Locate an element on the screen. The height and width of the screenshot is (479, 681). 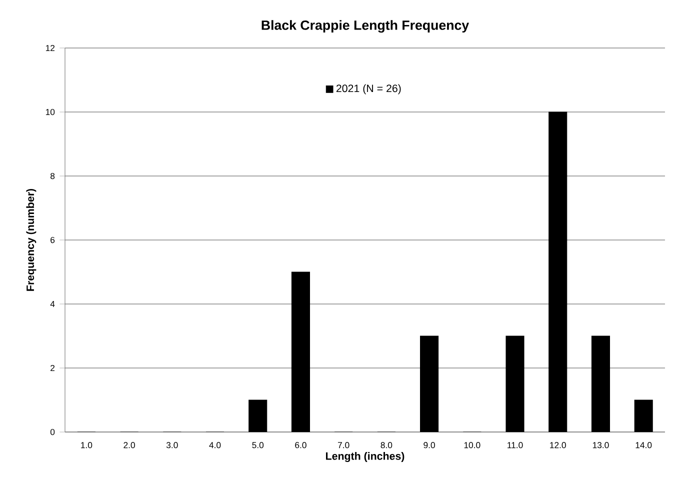
y-tick-label: 2 is located at coordinates (52, 368).